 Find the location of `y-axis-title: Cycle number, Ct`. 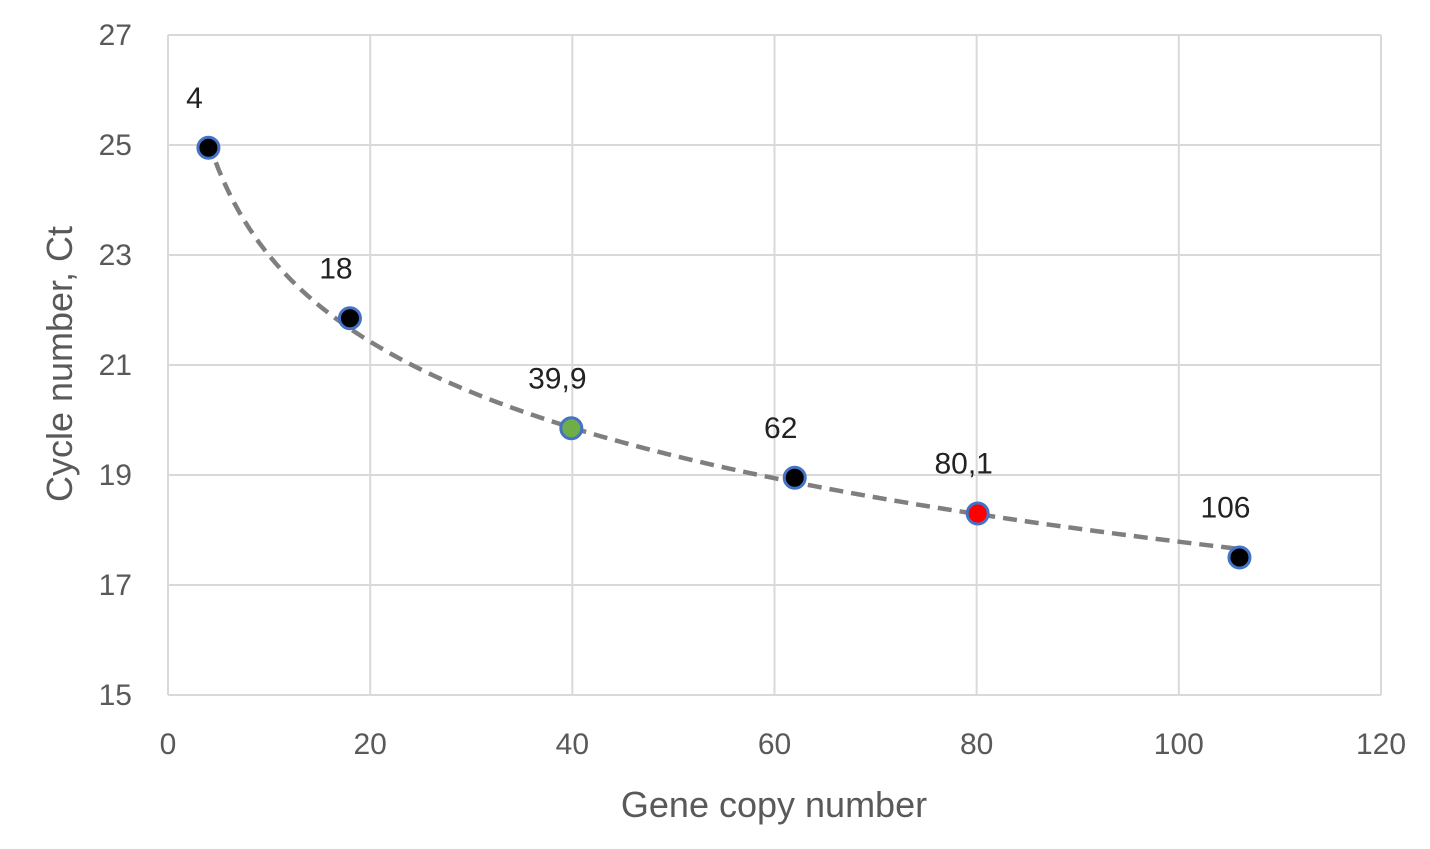

y-axis-title: Cycle number, Ct is located at coordinates (59, 364).